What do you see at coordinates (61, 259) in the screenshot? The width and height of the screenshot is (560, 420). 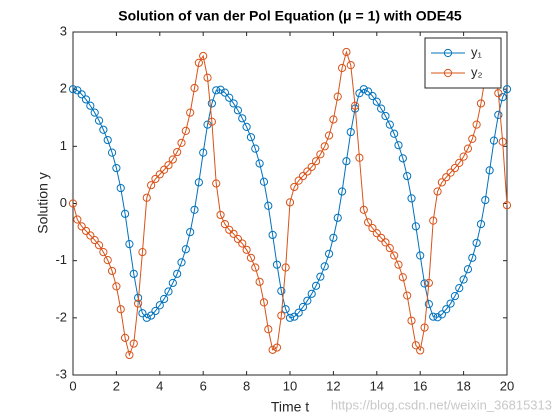 I see `y-tick-label: -1` at bounding box center [61, 259].